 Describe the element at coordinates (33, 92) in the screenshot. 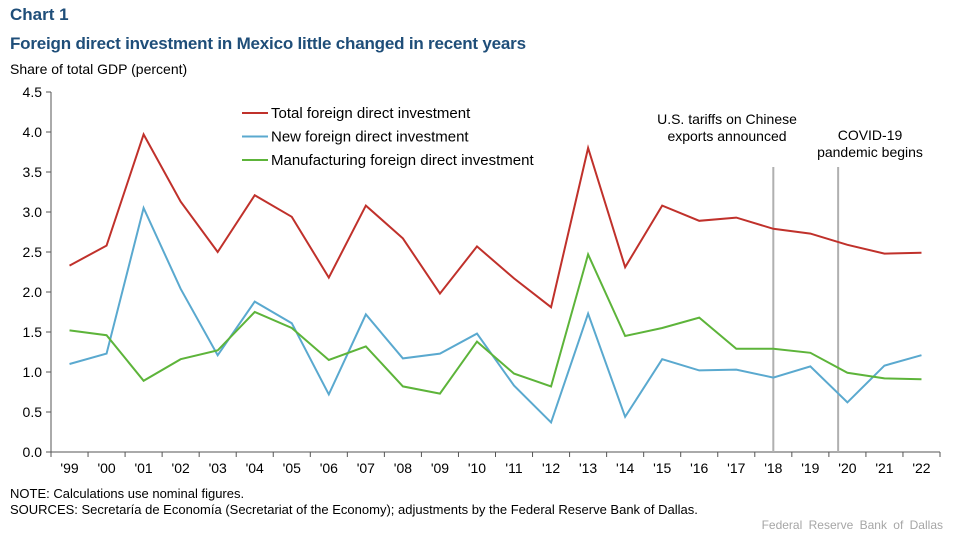

I see `y-tick-label: 4.5` at that location.